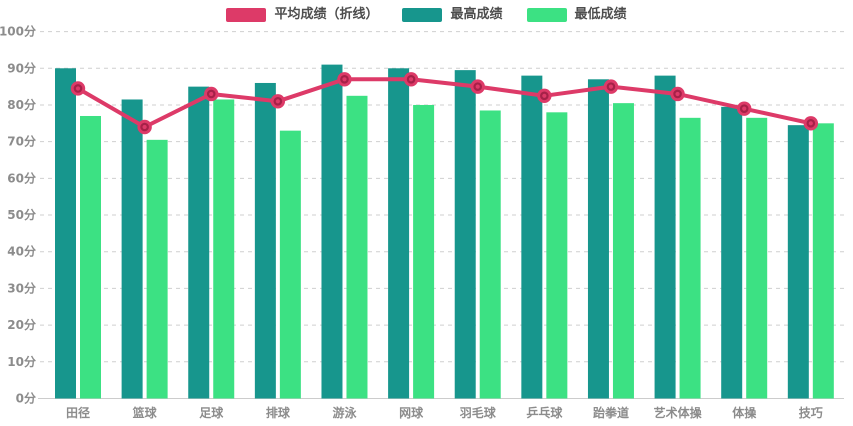 This screenshot has height=426, width=853. I want to click on y-axis-tick-label: 0分, so click(26, 398).